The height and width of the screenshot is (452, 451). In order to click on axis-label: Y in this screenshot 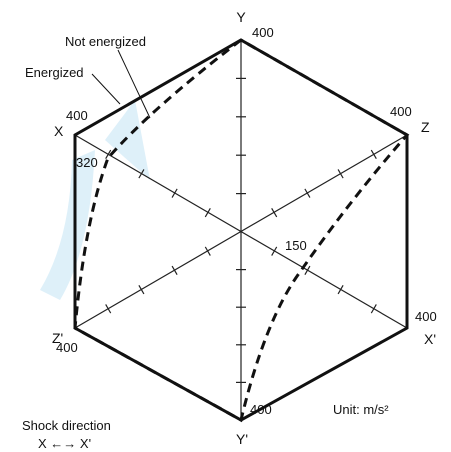, I will do `click(241, 17)`.